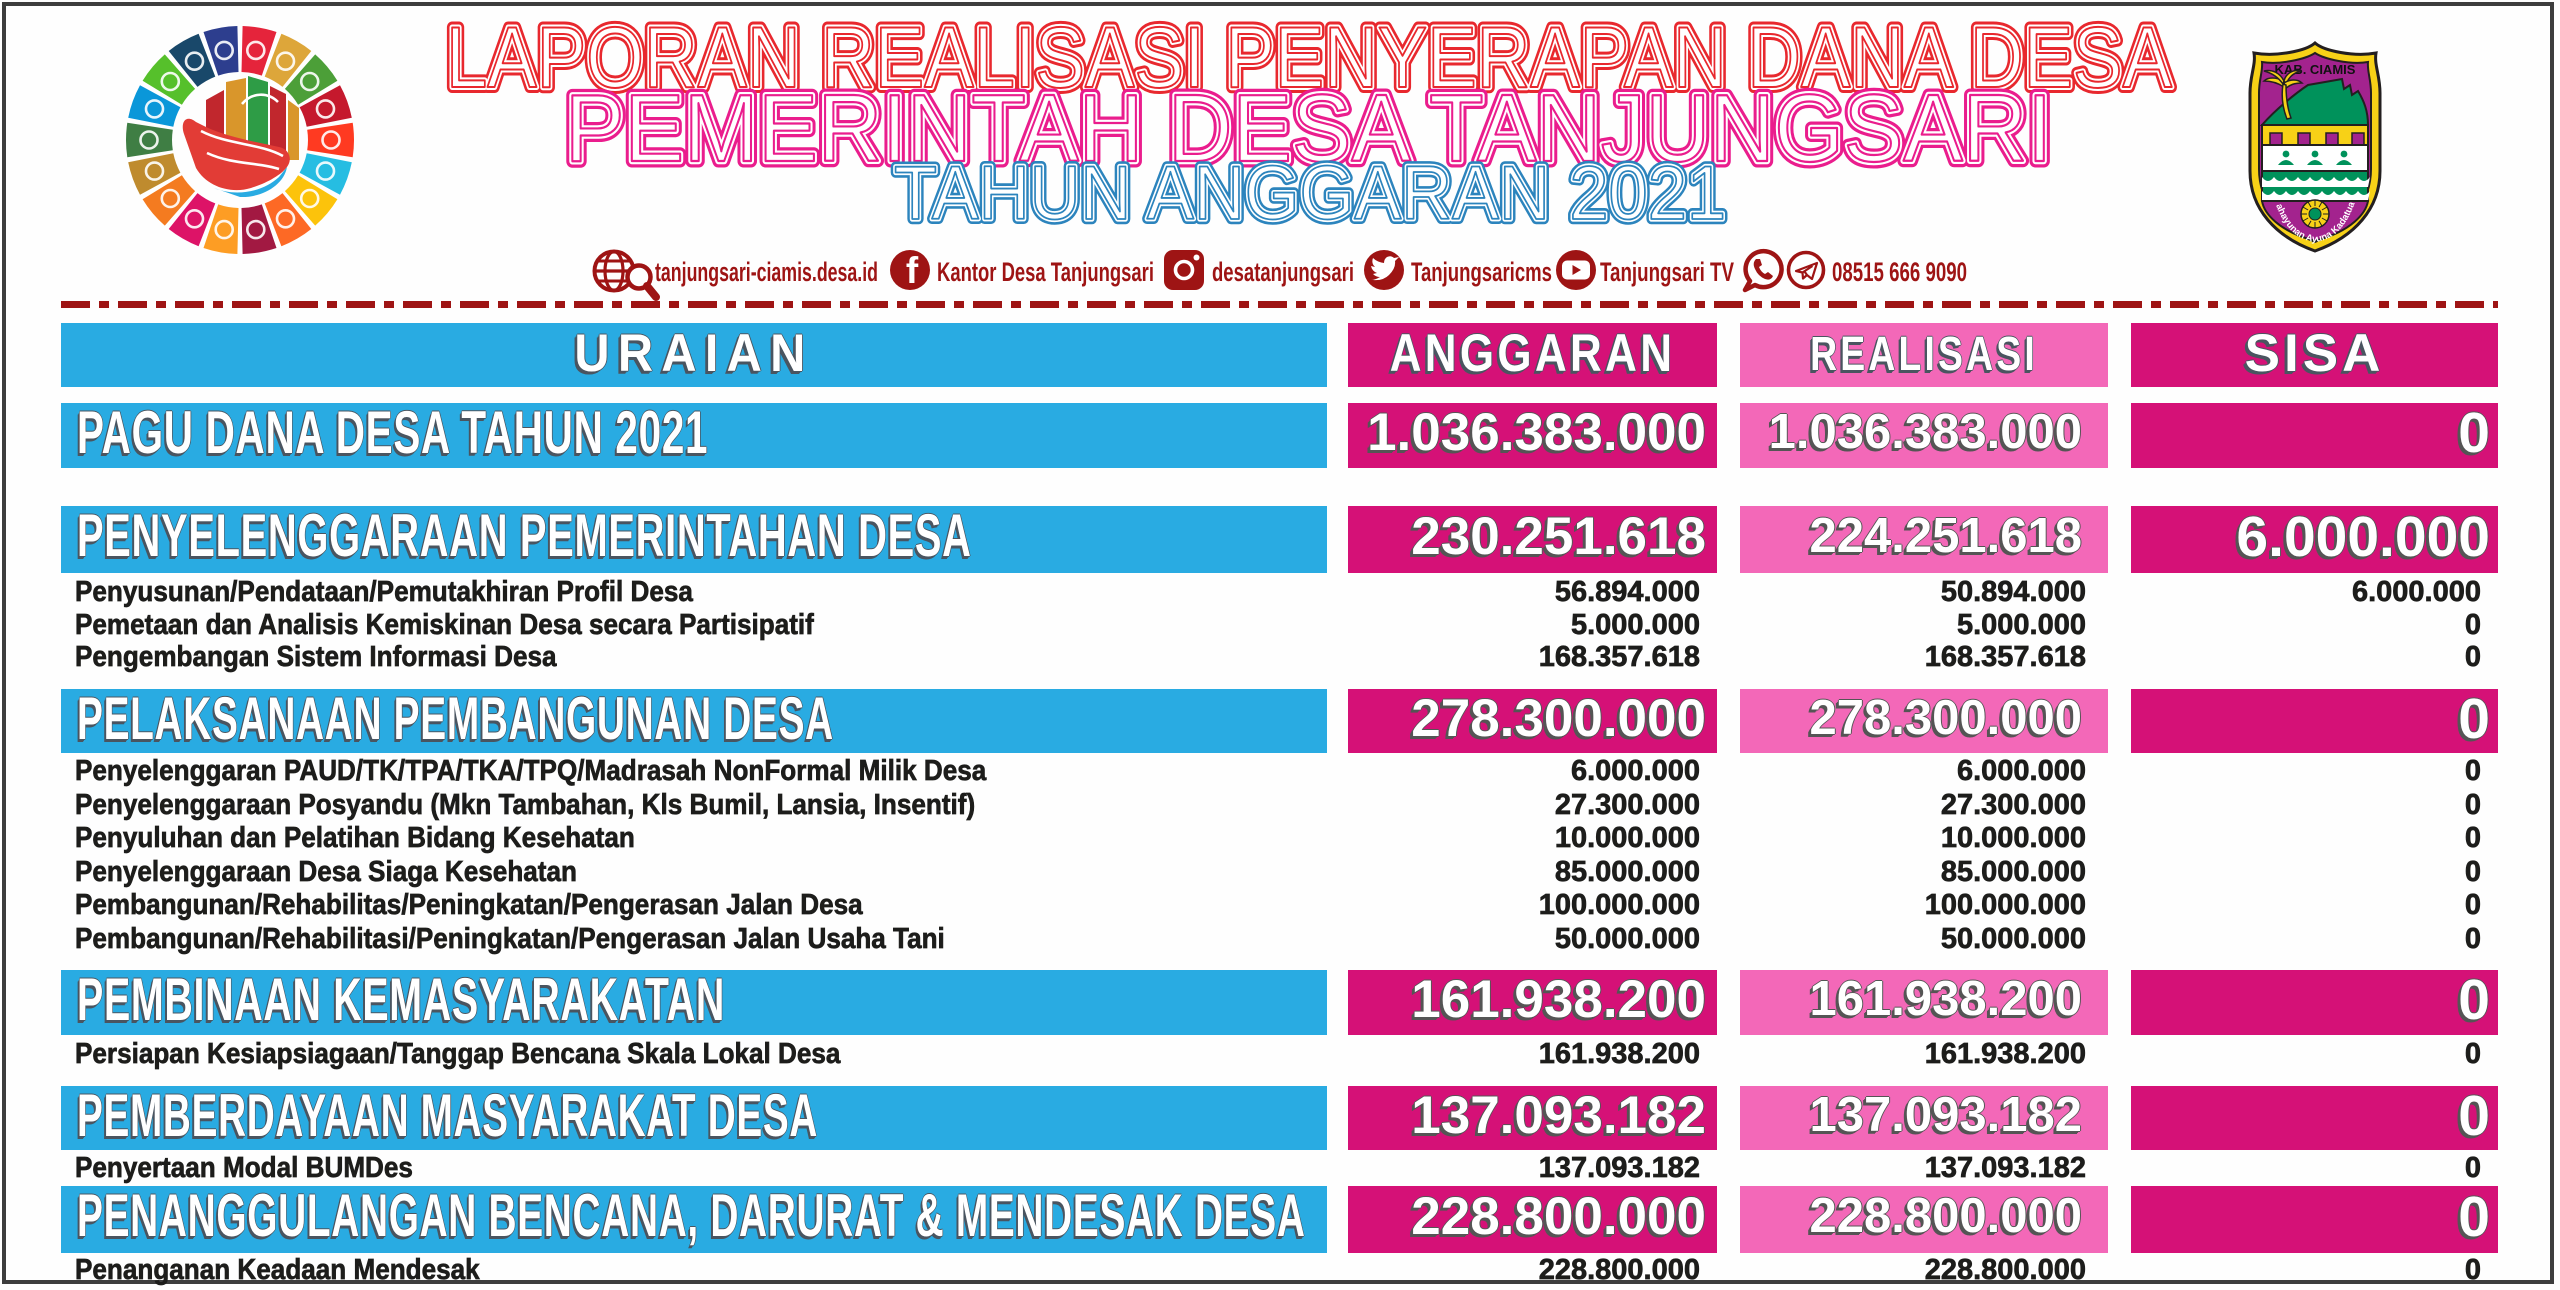  What do you see at coordinates (1481, 272) in the screenshot?
I see `svg-text: Tanjungsaricms` at bounding box center [1481, 272].